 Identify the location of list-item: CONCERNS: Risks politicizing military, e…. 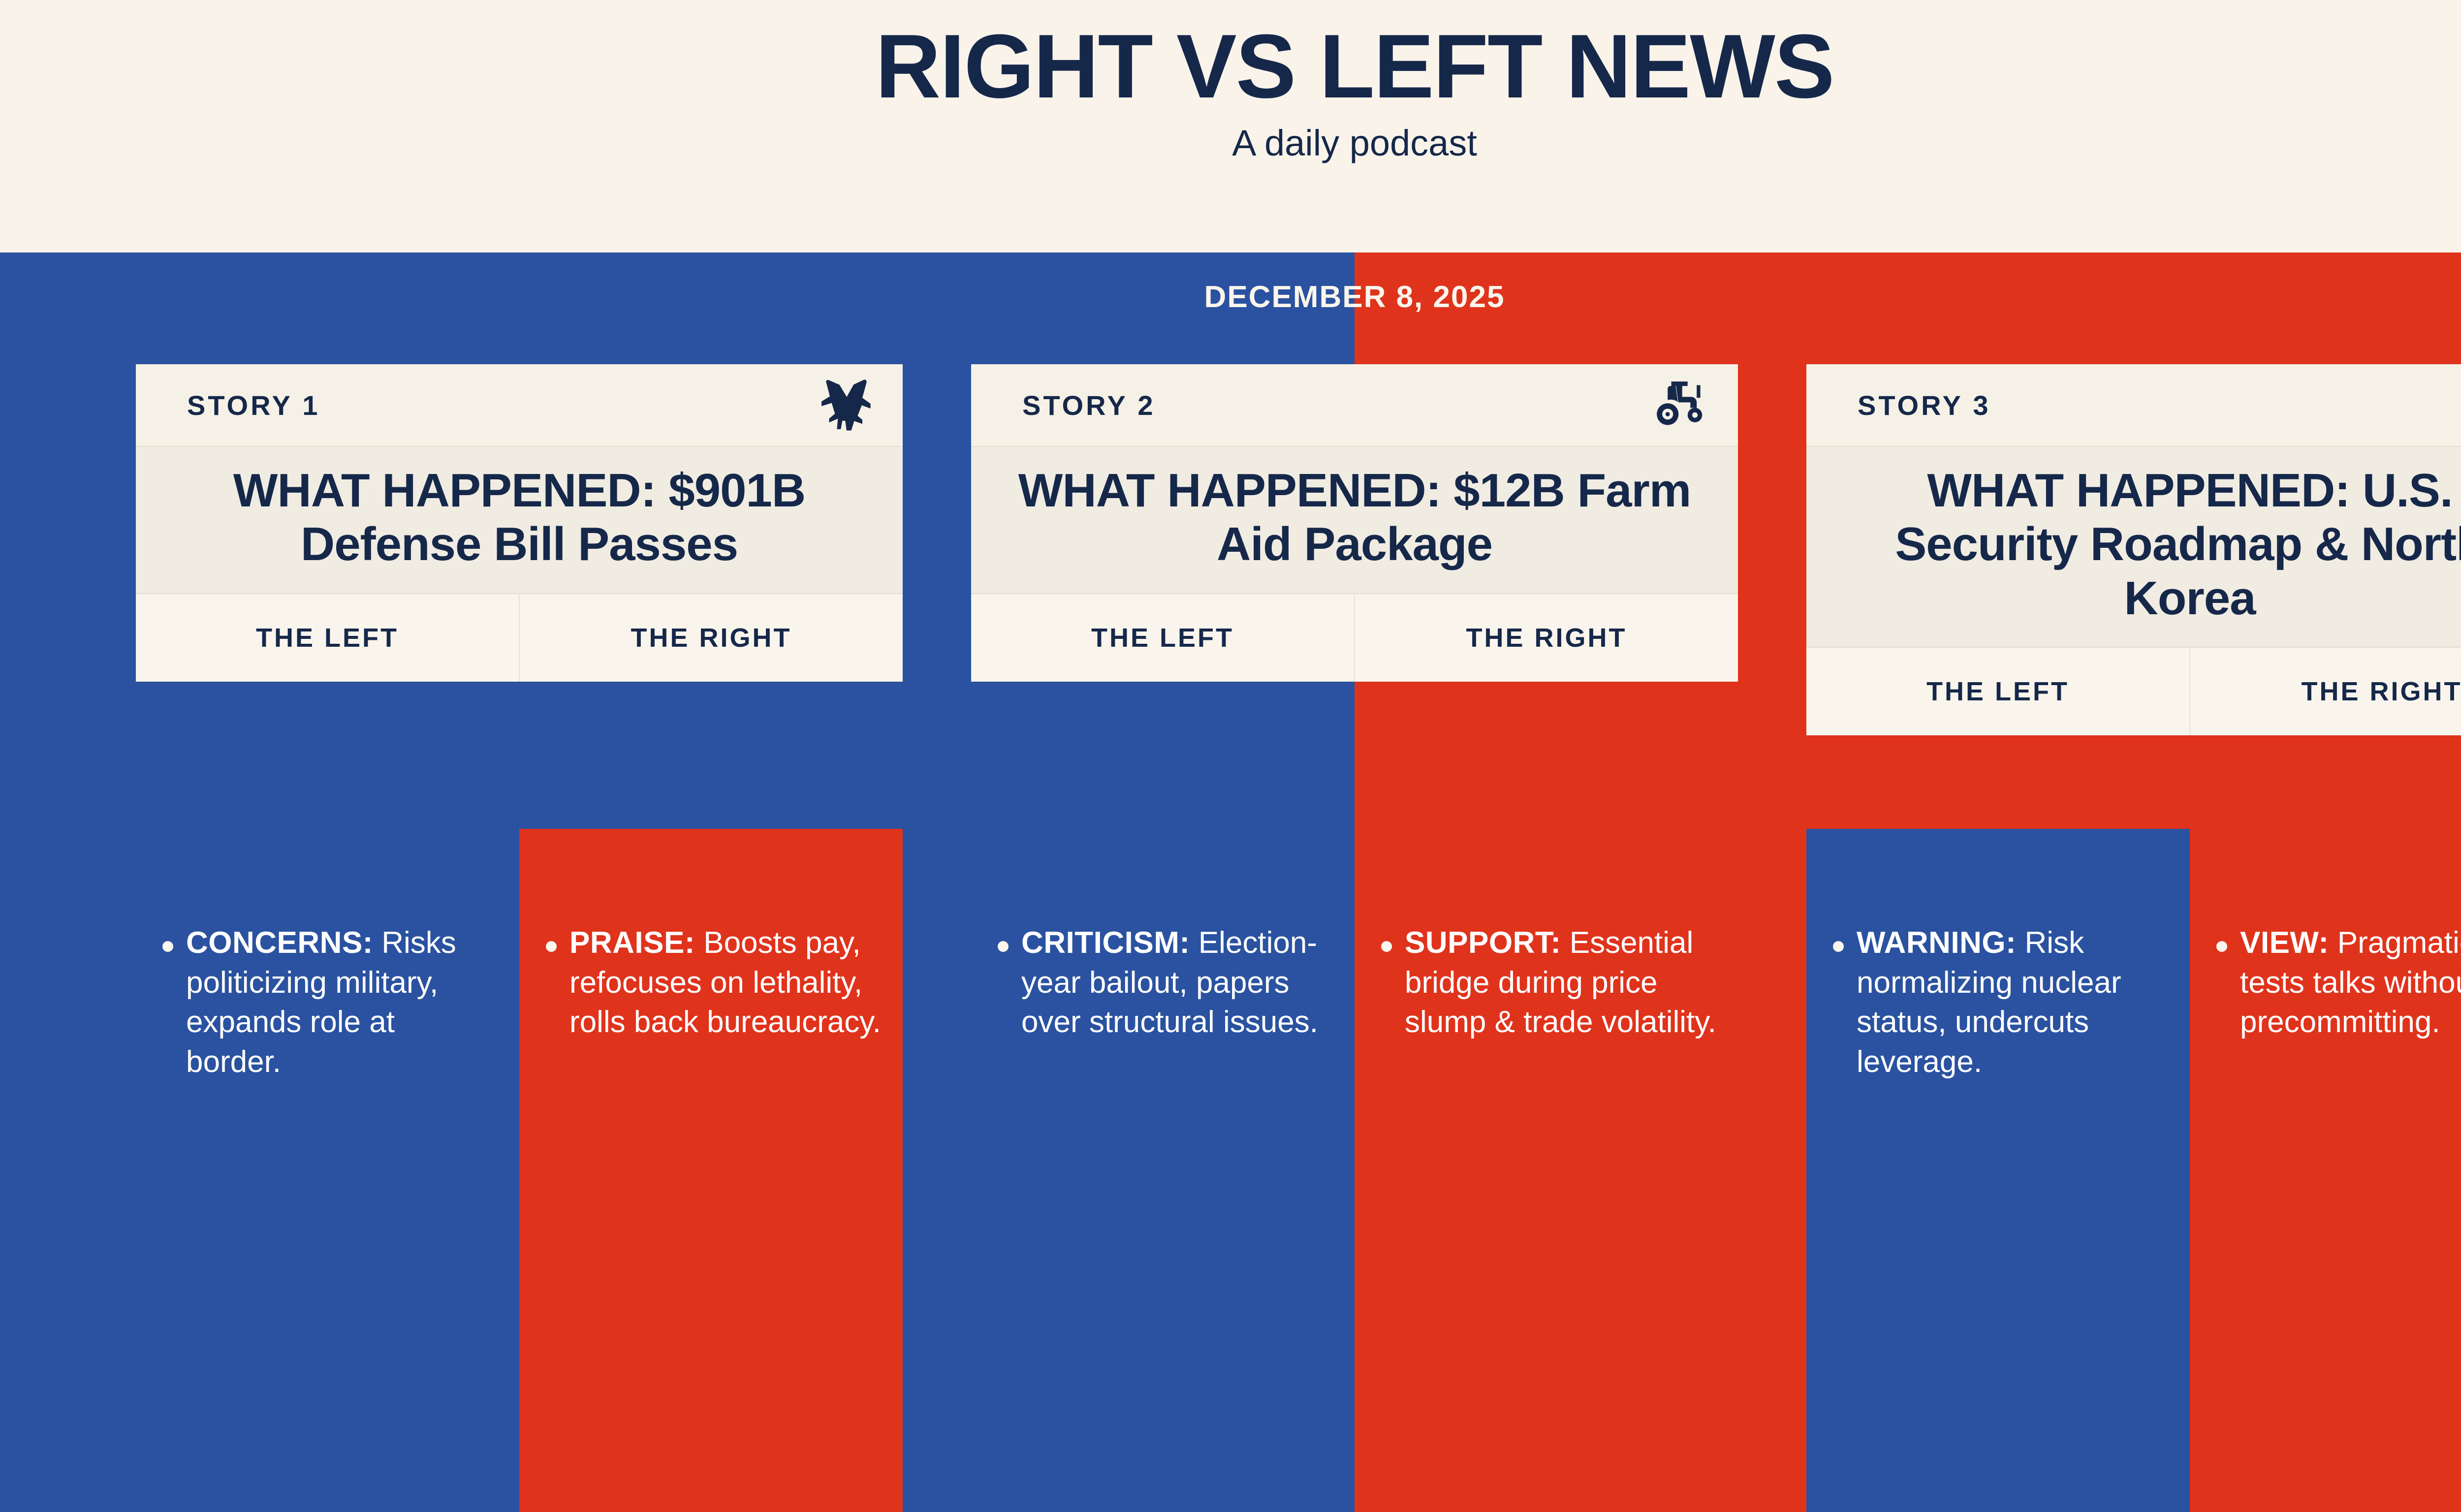
(328, 1002).